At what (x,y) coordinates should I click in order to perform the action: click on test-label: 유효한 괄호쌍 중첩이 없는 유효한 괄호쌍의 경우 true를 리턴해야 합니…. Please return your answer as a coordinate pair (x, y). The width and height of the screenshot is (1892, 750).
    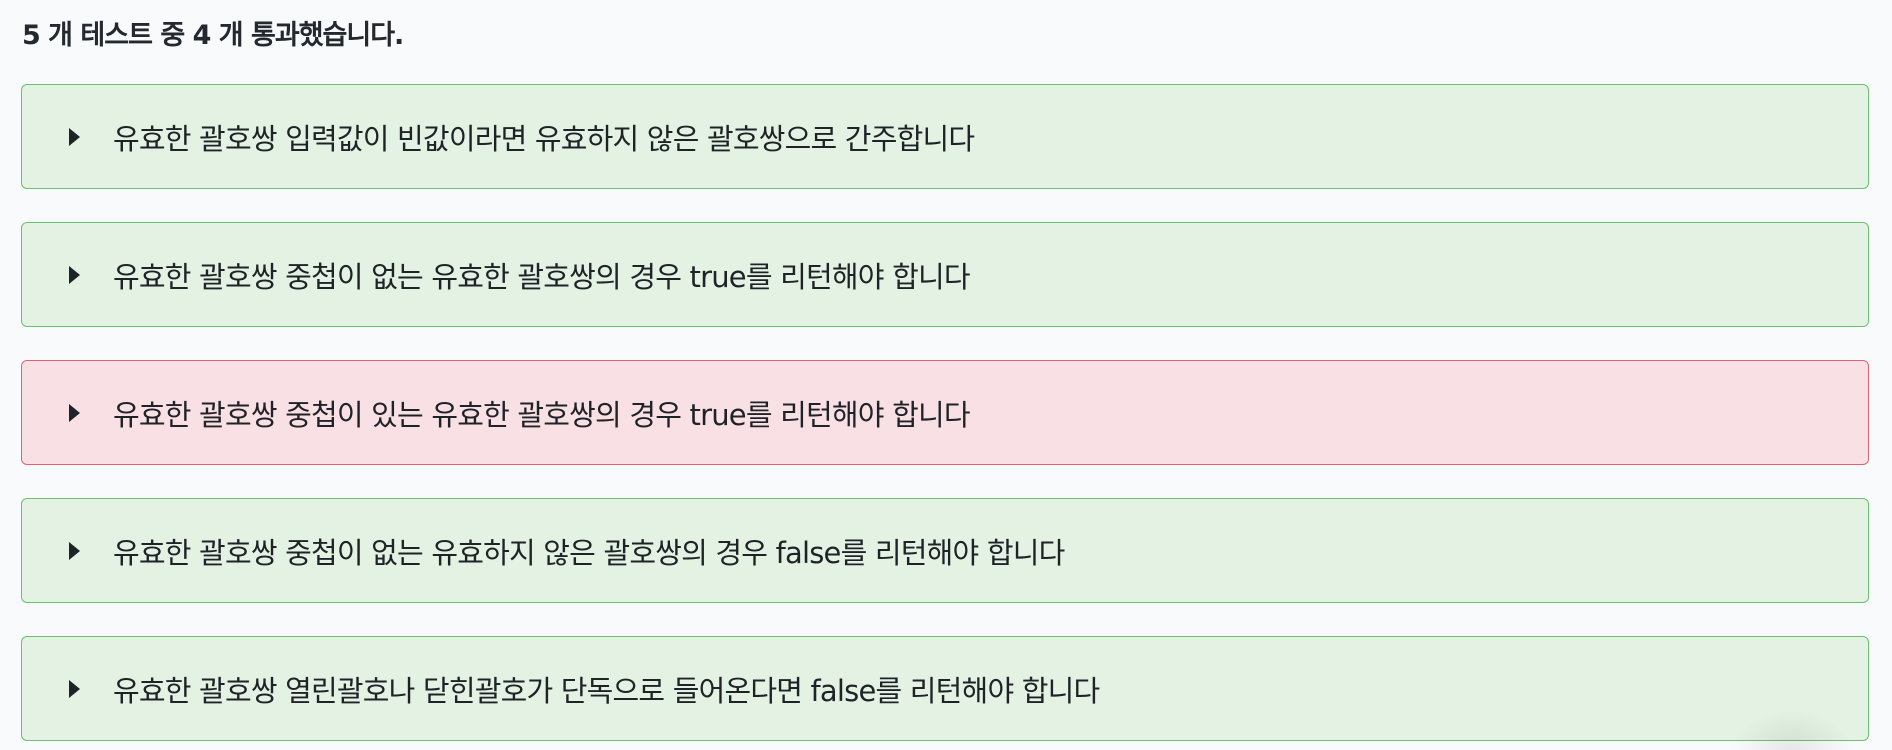
    Looking at the image, I should click on (542, 276).